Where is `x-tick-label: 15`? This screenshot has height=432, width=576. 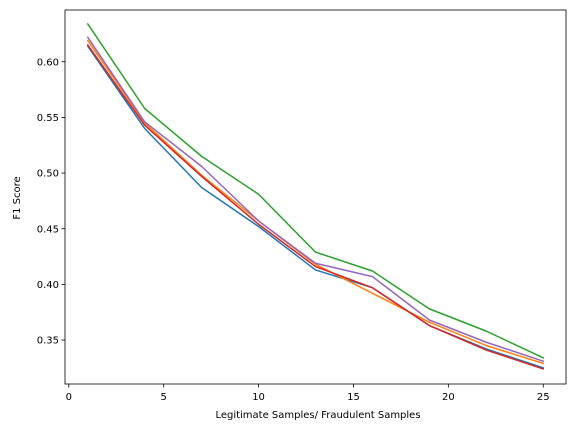 x-tick-label: 15 is located at coordinates (353, 397).